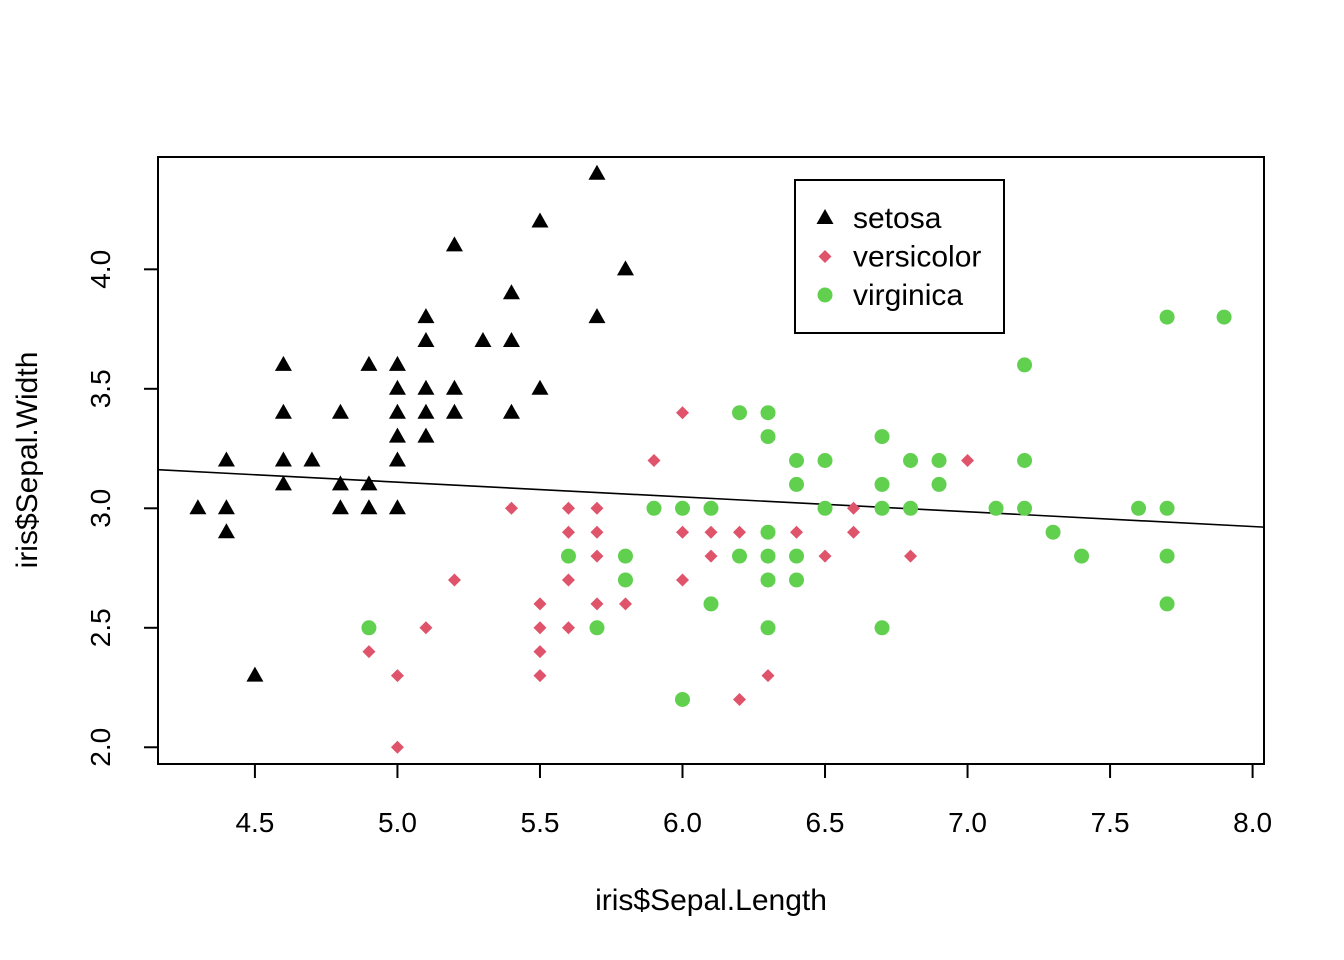 Image resolution: width=1344 pixels, height=960 pixels. I want to click on y-tick-label: 4.0, so click(100, 269).